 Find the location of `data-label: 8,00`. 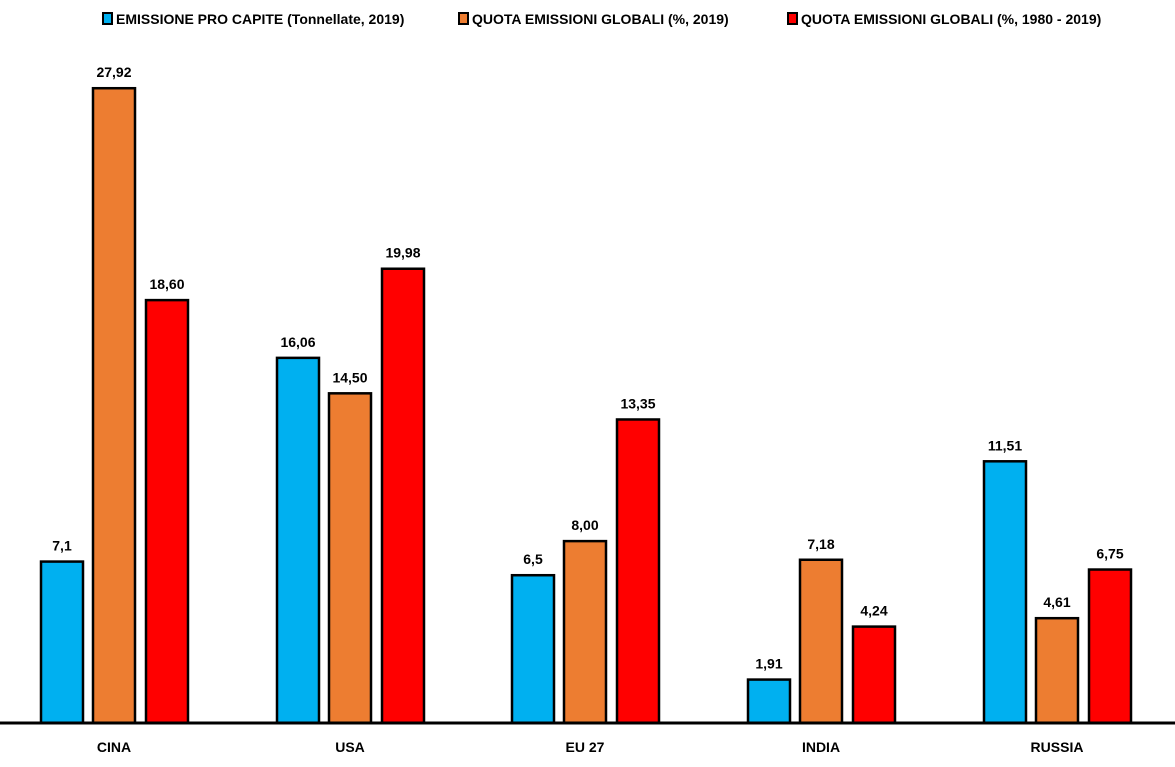

data-label: 8,00 is located at coordinates (584, 525).